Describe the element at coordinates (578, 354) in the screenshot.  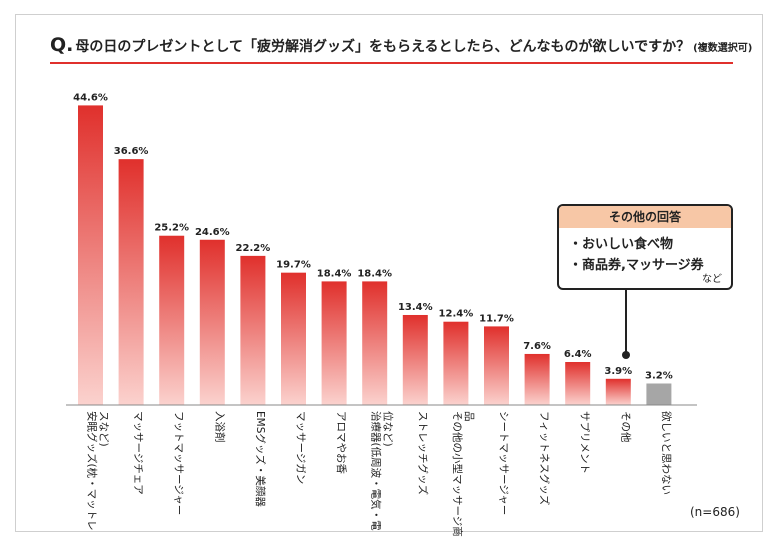
I see `value-label-12: 6.4%` at that location.